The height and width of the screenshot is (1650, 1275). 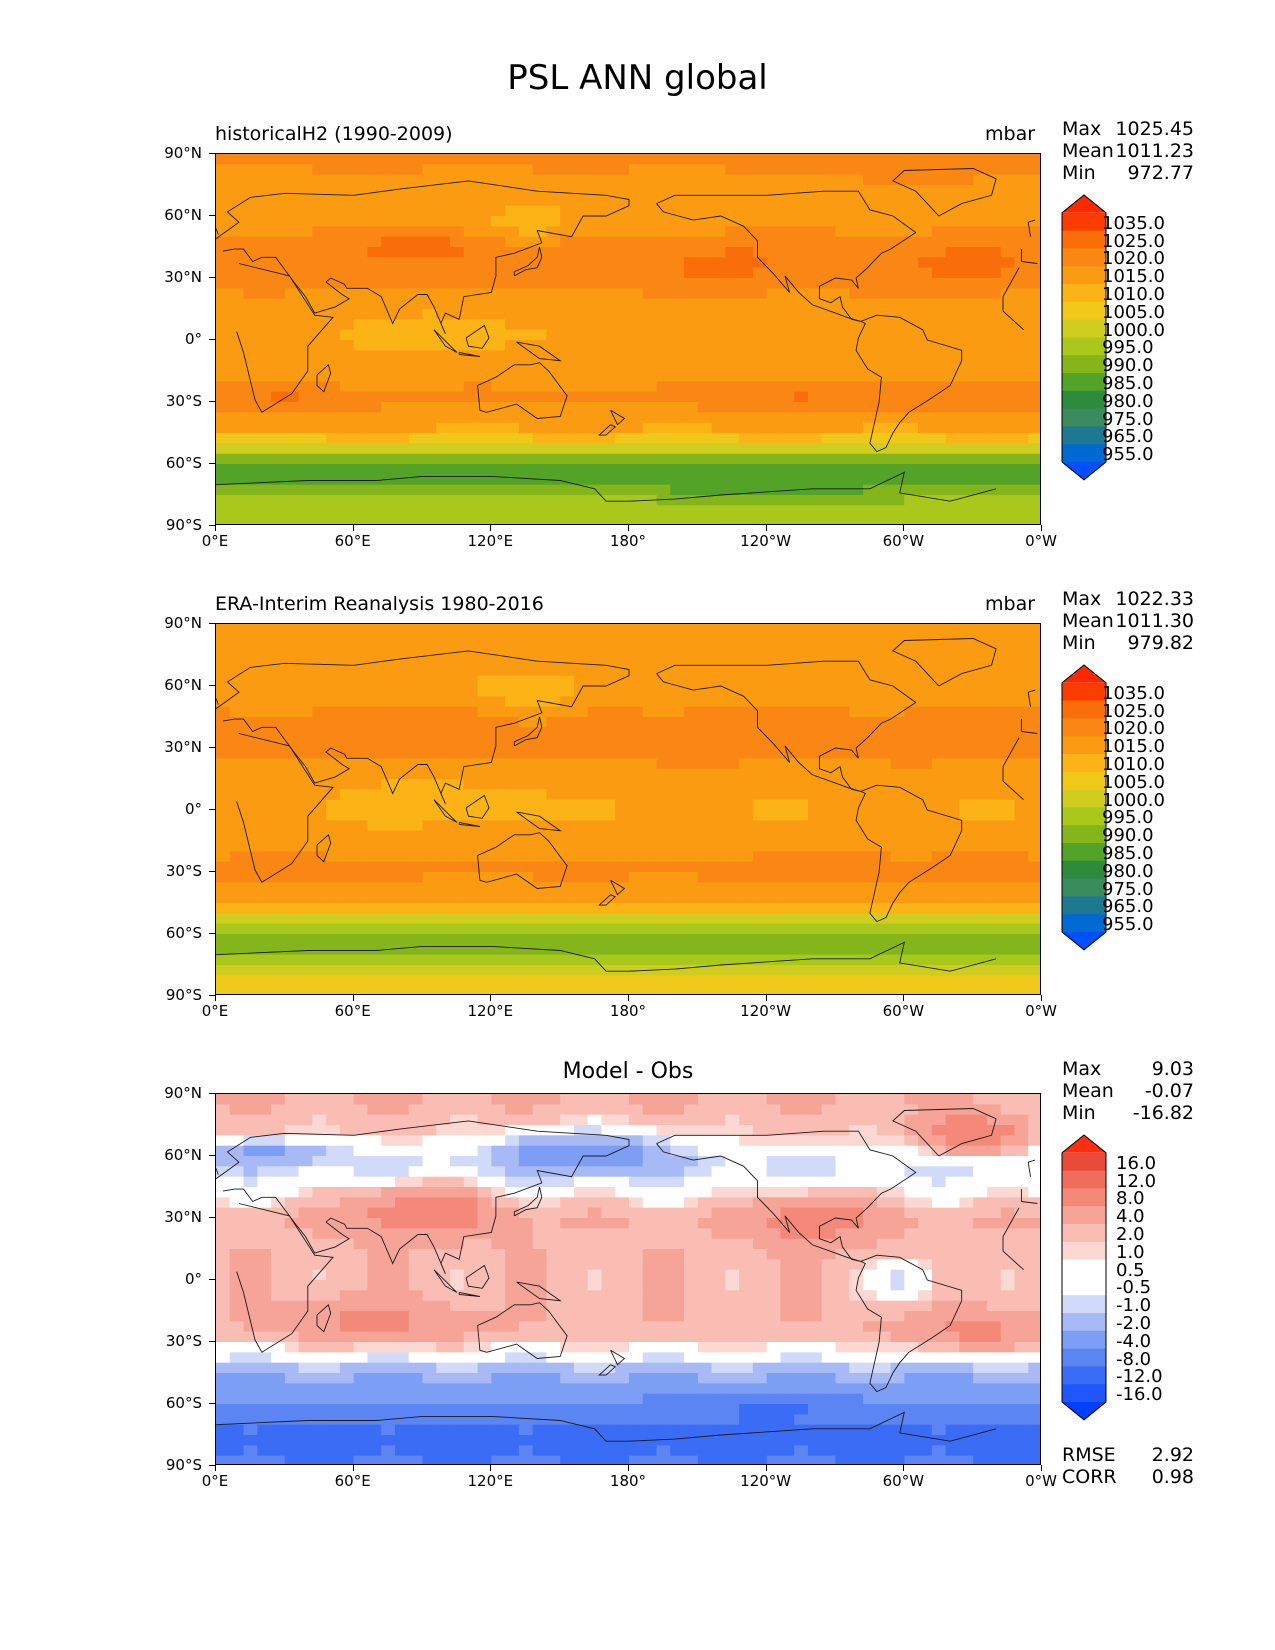 I want to click on colorbar-label: 1000.0, so click(x=1133, y=800).